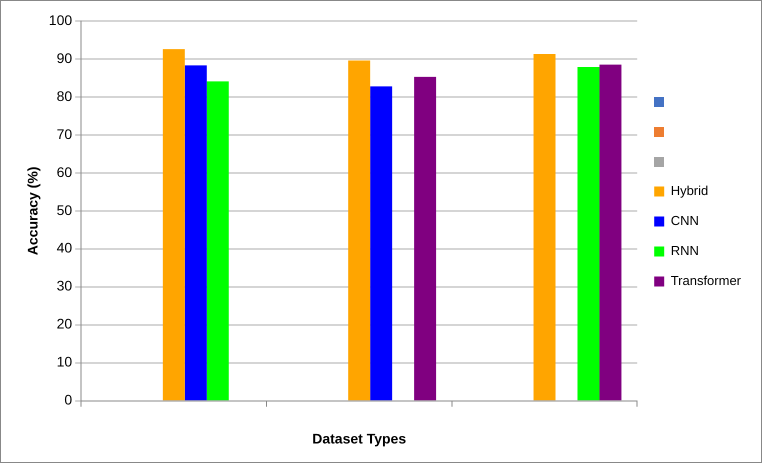 Image resolution: width=762 pixels, height=463 pixels. Describe the element at coordinates (359, 438) in the screenshot. I see `x-axis-title: Dataset Types` at that location.